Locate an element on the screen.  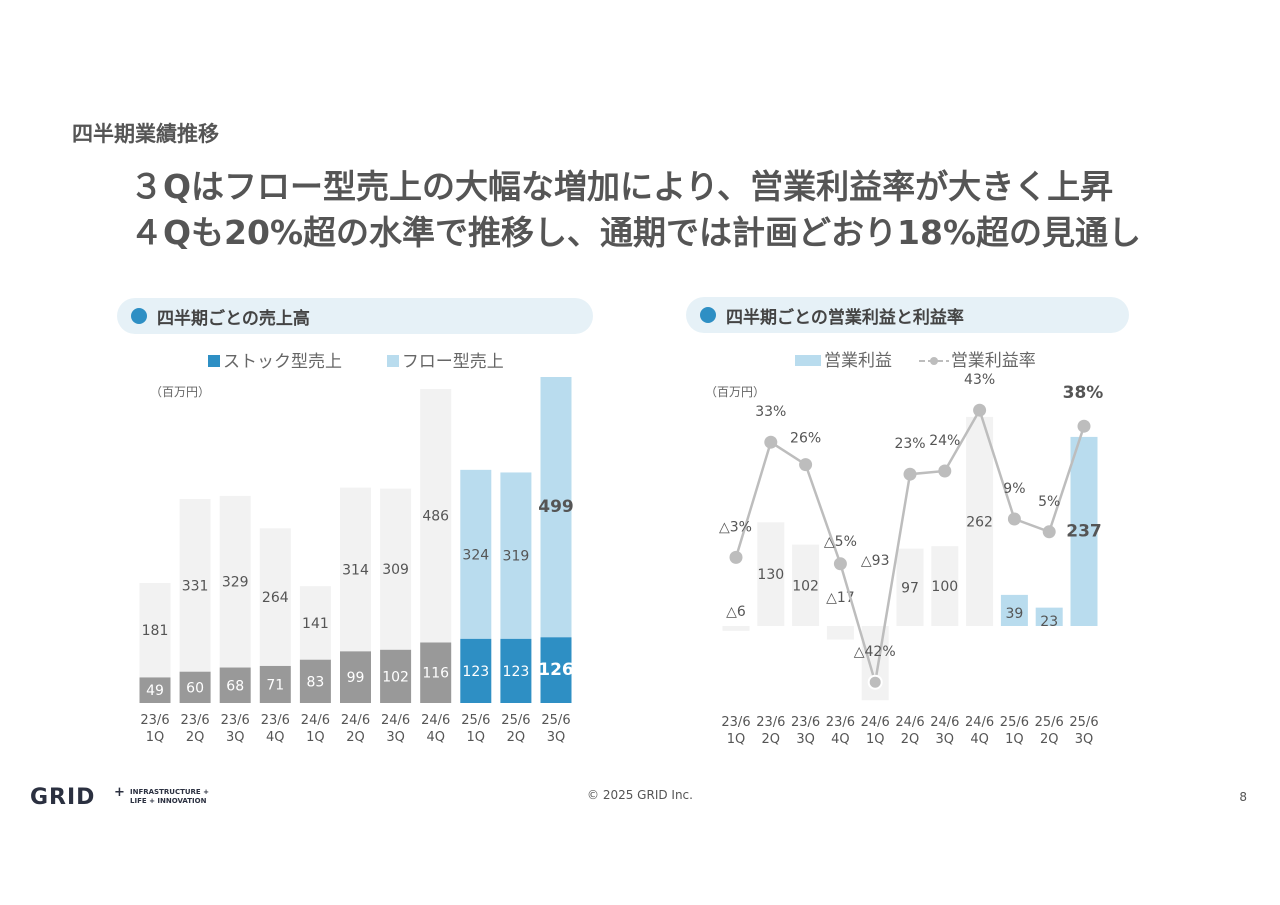
profit-value-label: 237 is located at coordinates (1084, 531).